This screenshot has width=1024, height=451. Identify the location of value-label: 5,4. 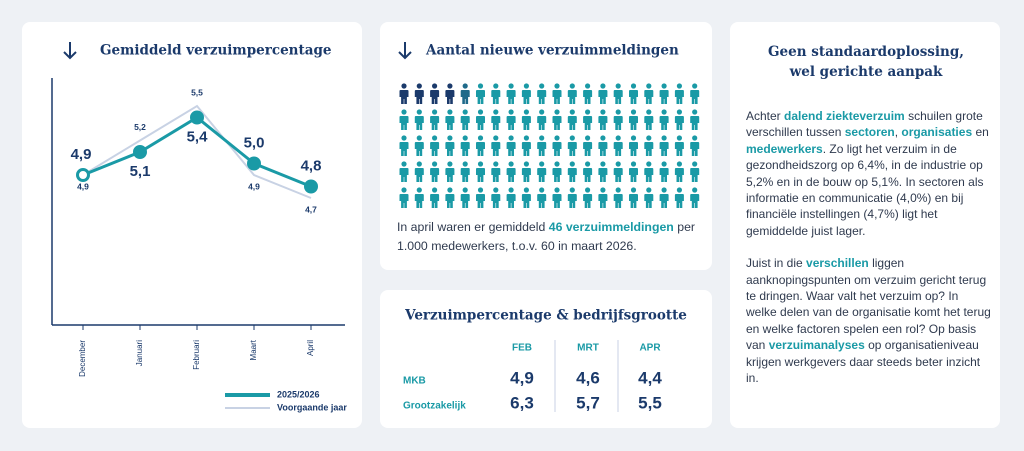
(198, 136).